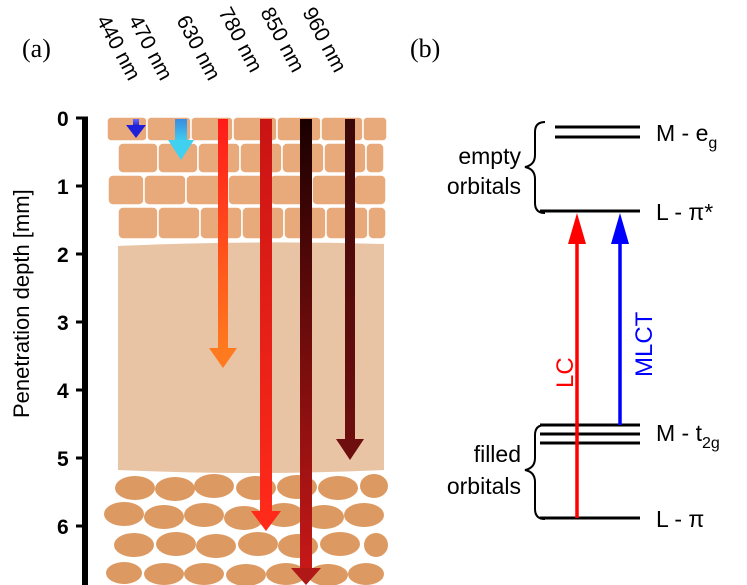 The height and width of the screenshot is (585, 747). What do you see at coordinates (85, 351) in the screenshot?
I see `depth-axis-line` at bounding box center [85, 351].